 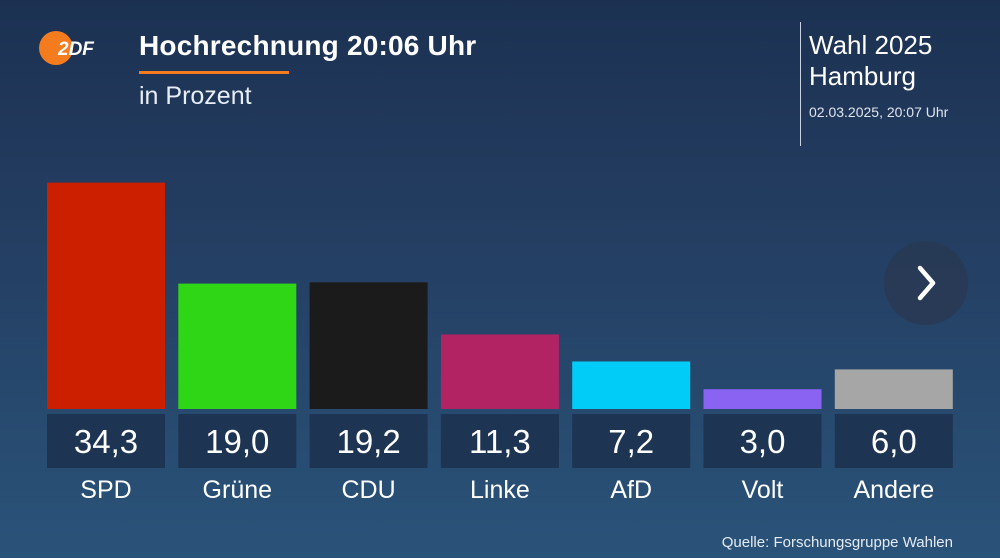 I want to click on bar-andere, so click(x=893, y=389).